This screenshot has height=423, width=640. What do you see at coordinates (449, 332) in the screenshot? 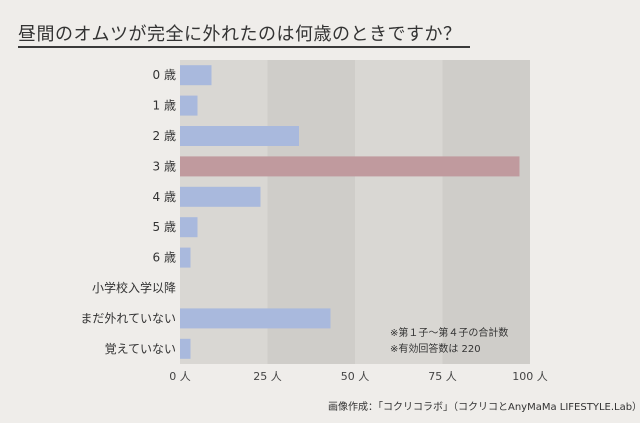
I see `note-sum: ※第１子〜第４子の合計数` at bounding box center [449, 332].